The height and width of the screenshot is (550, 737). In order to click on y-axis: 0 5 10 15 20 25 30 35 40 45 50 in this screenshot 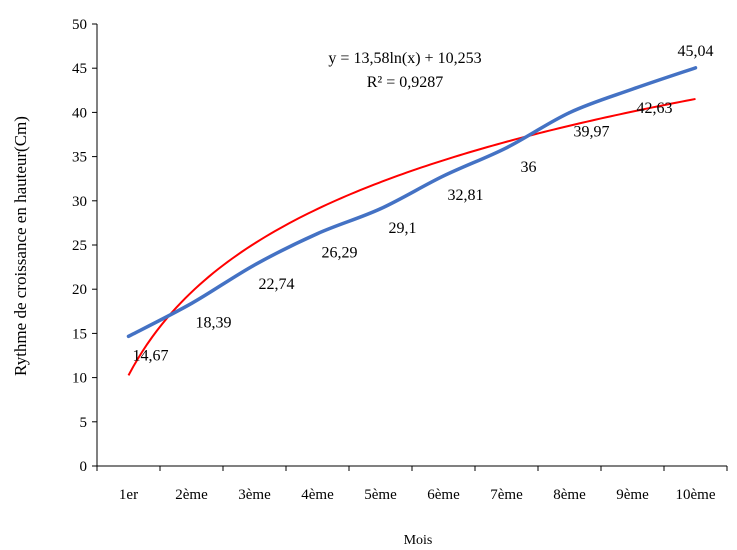, I will do `click(85, 246)`.